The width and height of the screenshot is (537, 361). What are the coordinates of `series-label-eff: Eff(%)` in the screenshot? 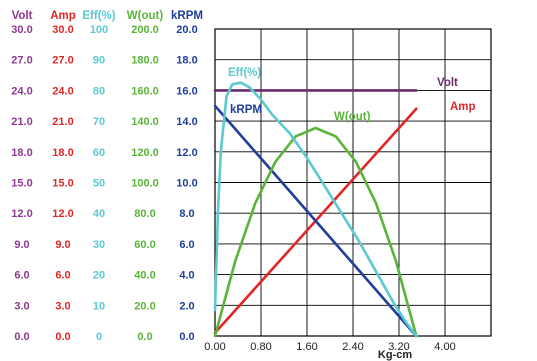 It's located at (244, 73).